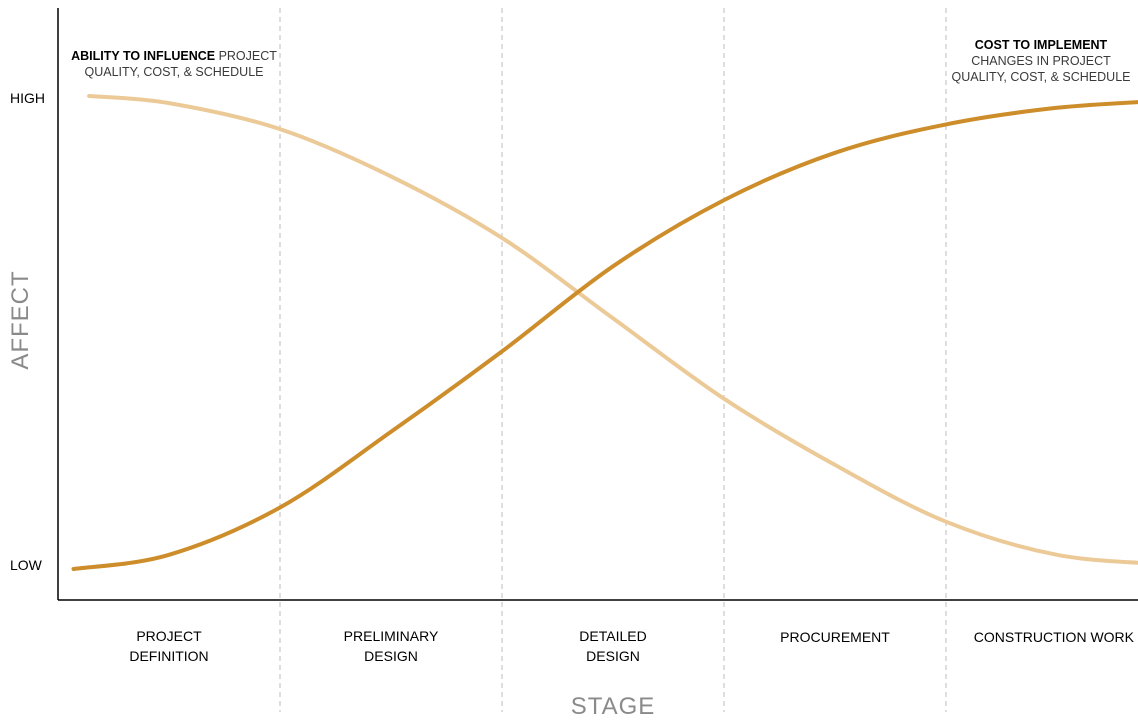  What do you see at coordinates (613, 706) in the screenshot?
I see `x-axis-title: STAGE` at bounding box center [613, 706].